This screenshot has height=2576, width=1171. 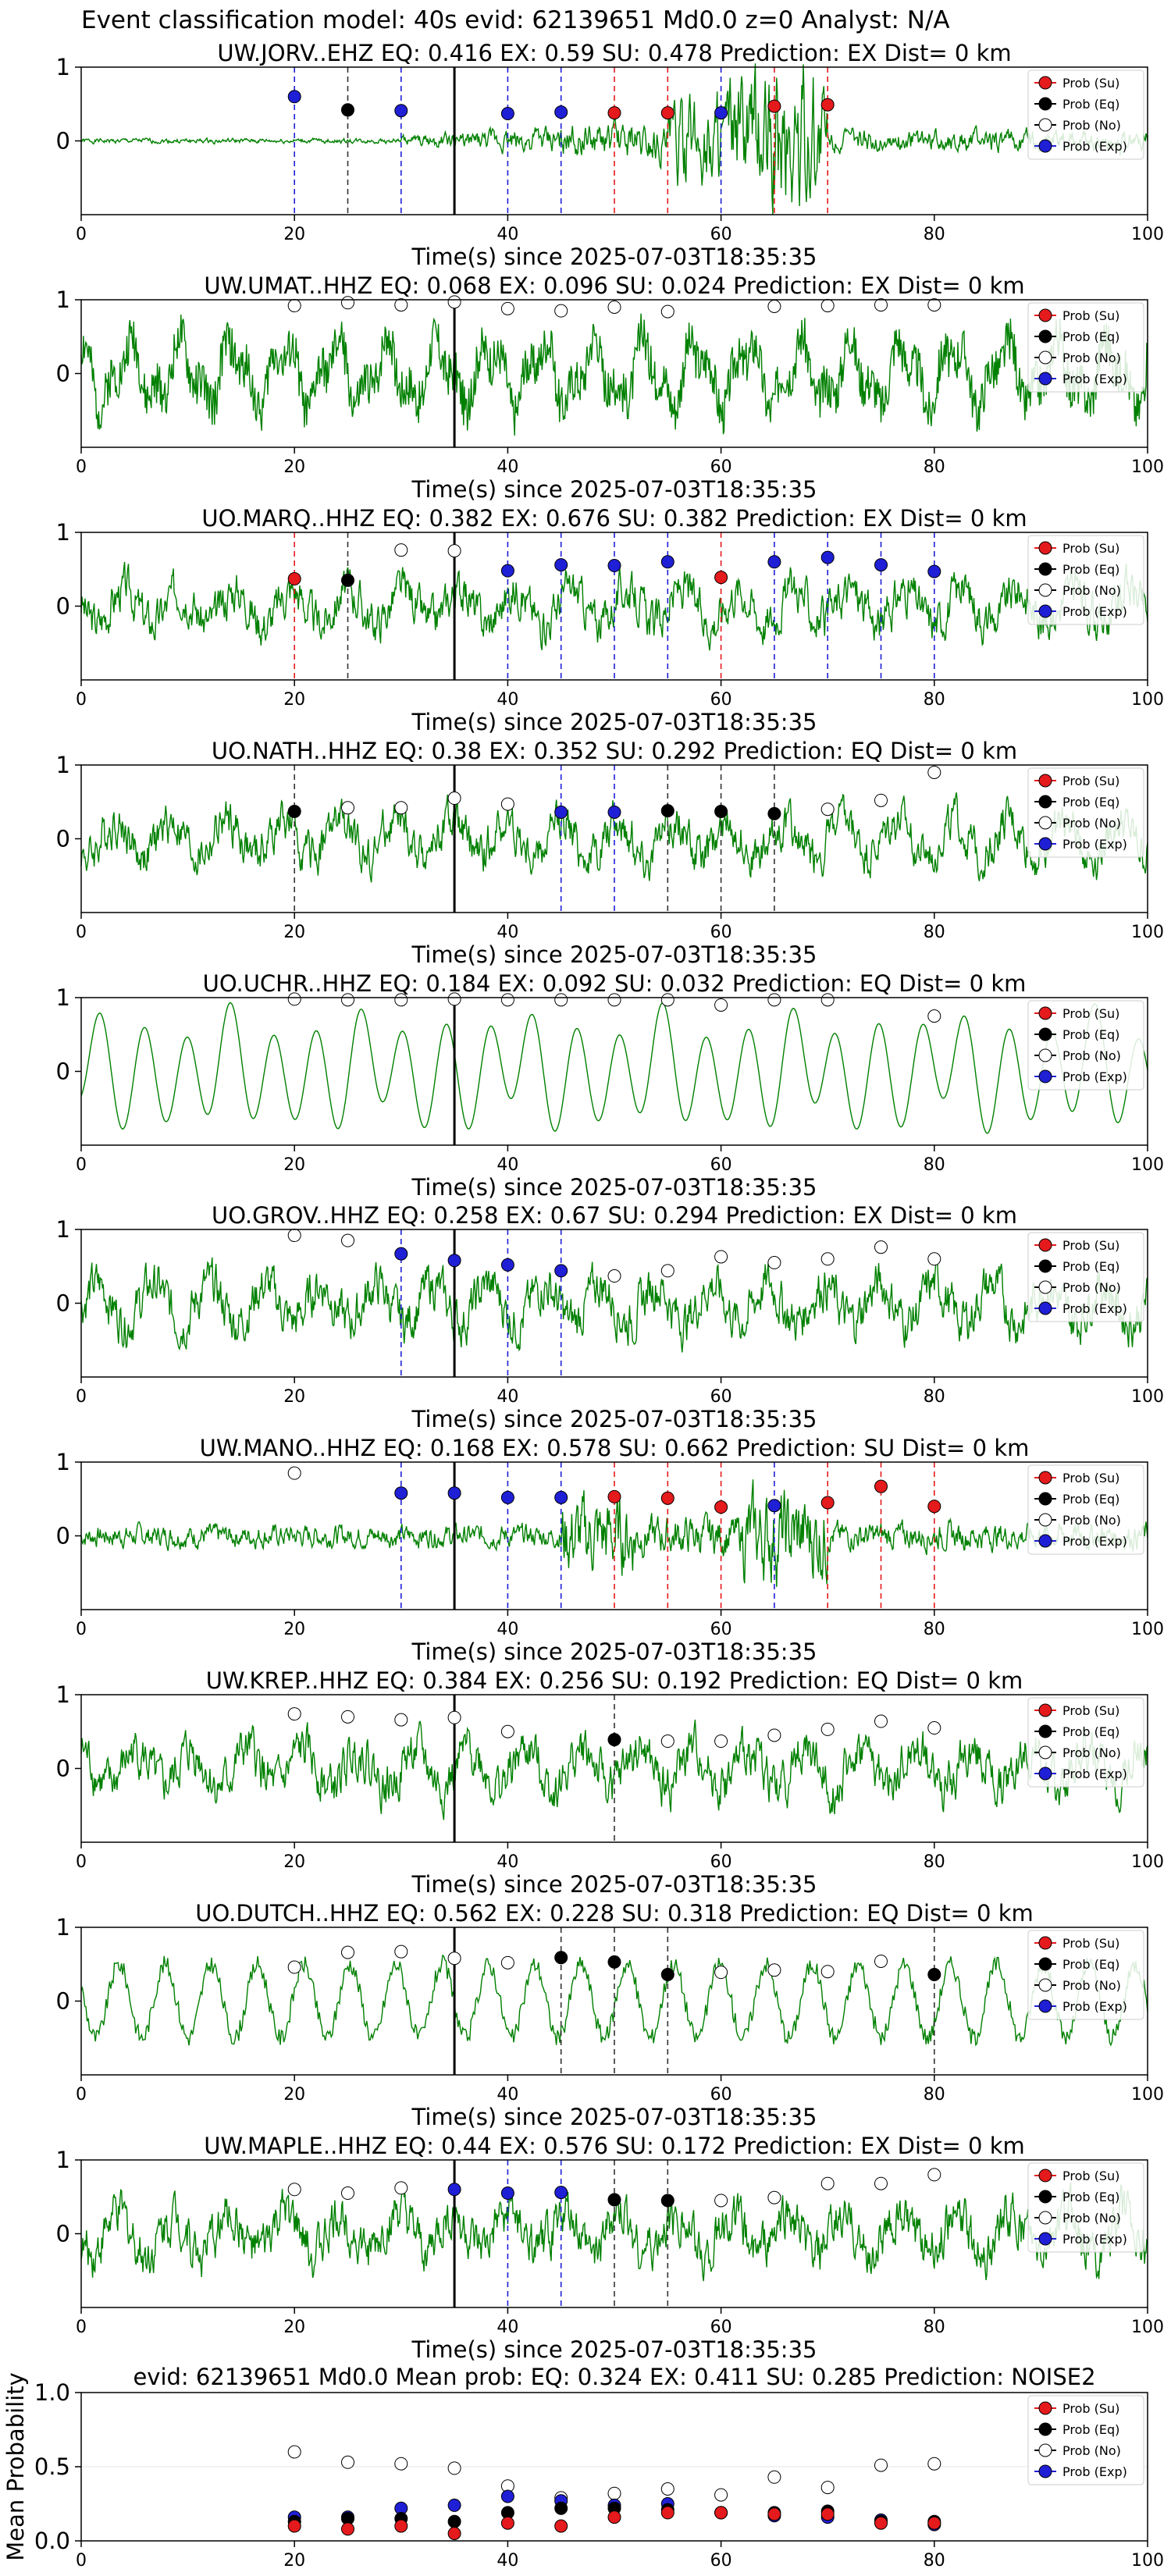 I want to click on x-axis-label: Time(s) since 2025-07-03T18:35:35, so click(x=614, y=722).